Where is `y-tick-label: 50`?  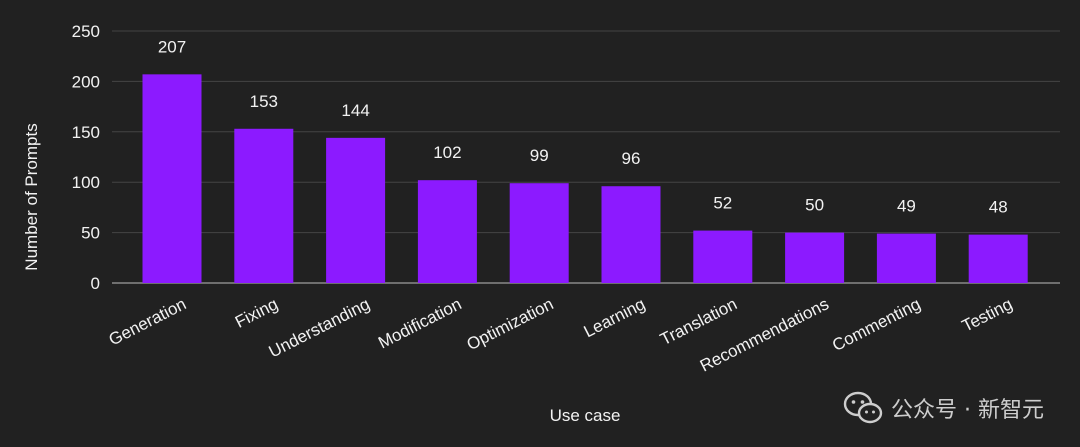
y-tick-label: 50 is located at coordinates (90, 233).